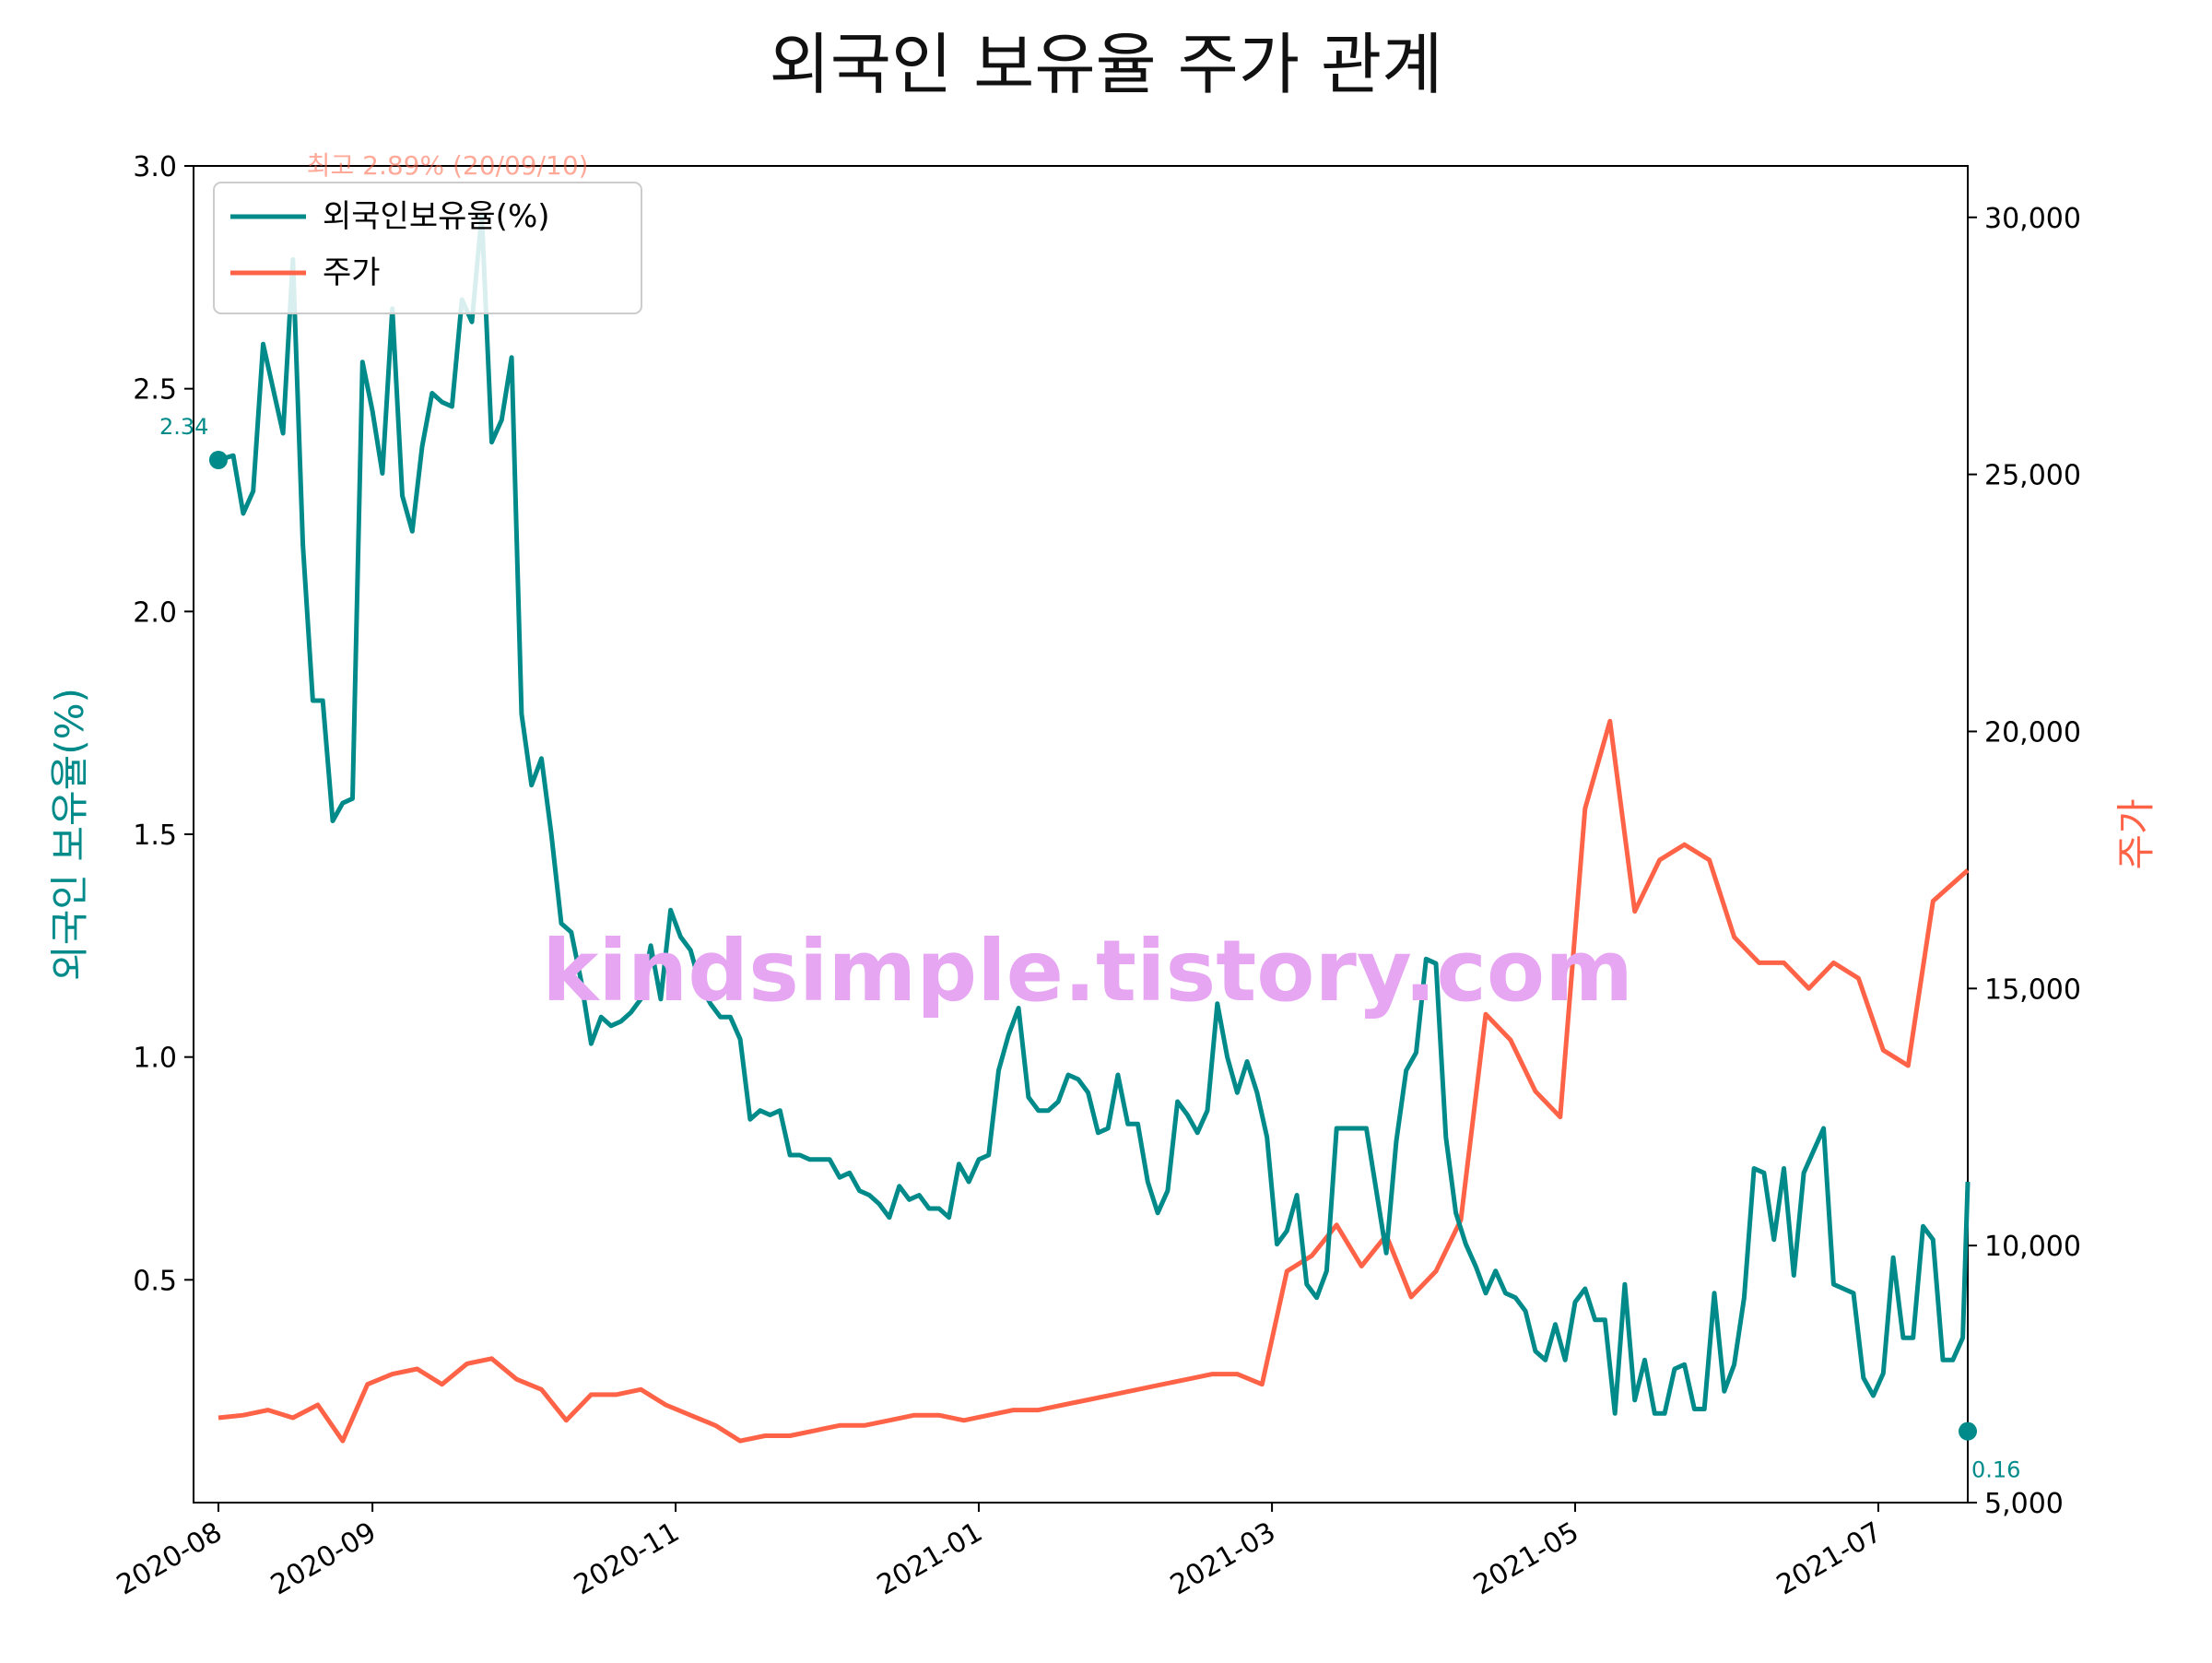 This screenshot has height=1663, width=2212. What do you see at coordinates (183, 427) in the screenshot?
I see `start-value-label: 2.34` at bounding box center [183, 427].